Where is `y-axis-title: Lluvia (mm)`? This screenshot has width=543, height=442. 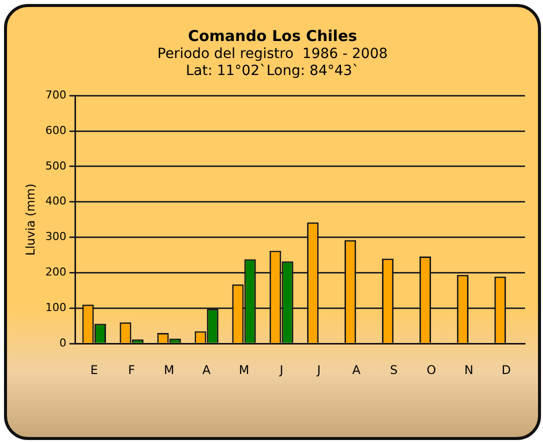 y-axis-title: Lluvia (mm) is located at coordinates (30, 220).